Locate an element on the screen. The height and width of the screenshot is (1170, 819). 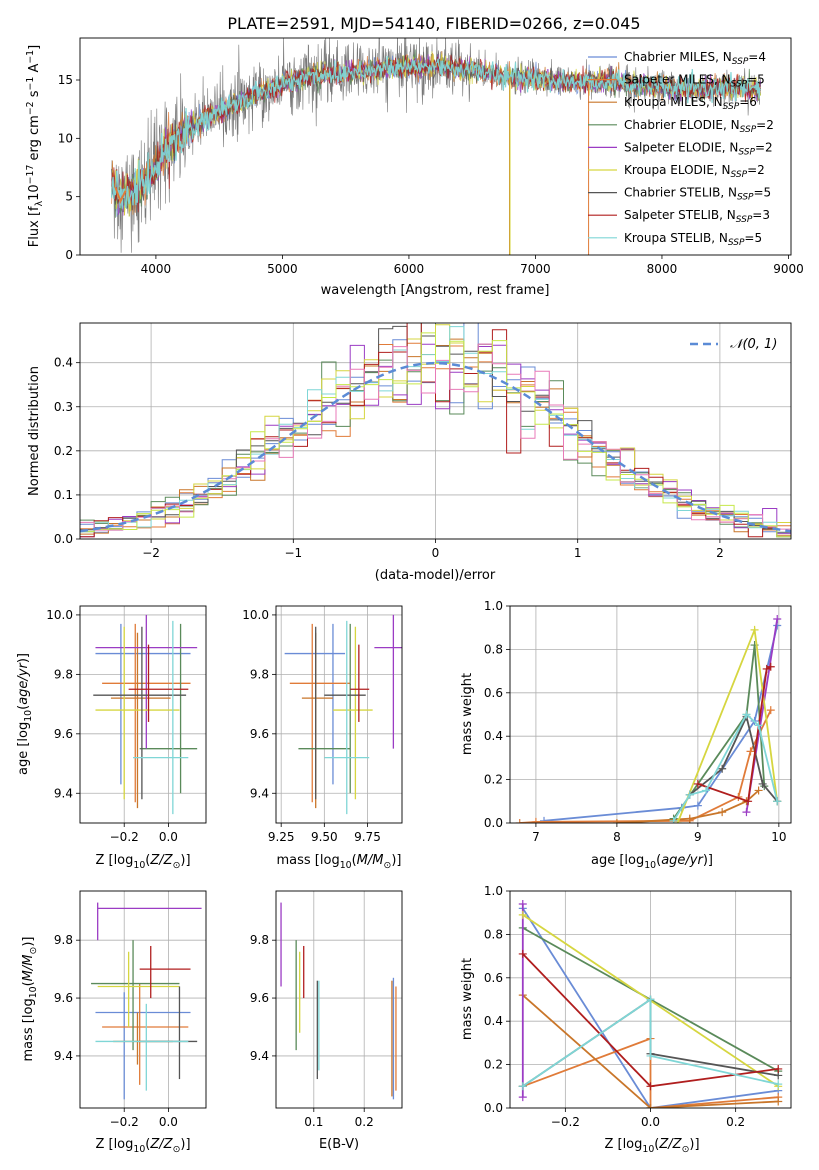
label-fragment: age/yr is located at coordinates (682, 860).